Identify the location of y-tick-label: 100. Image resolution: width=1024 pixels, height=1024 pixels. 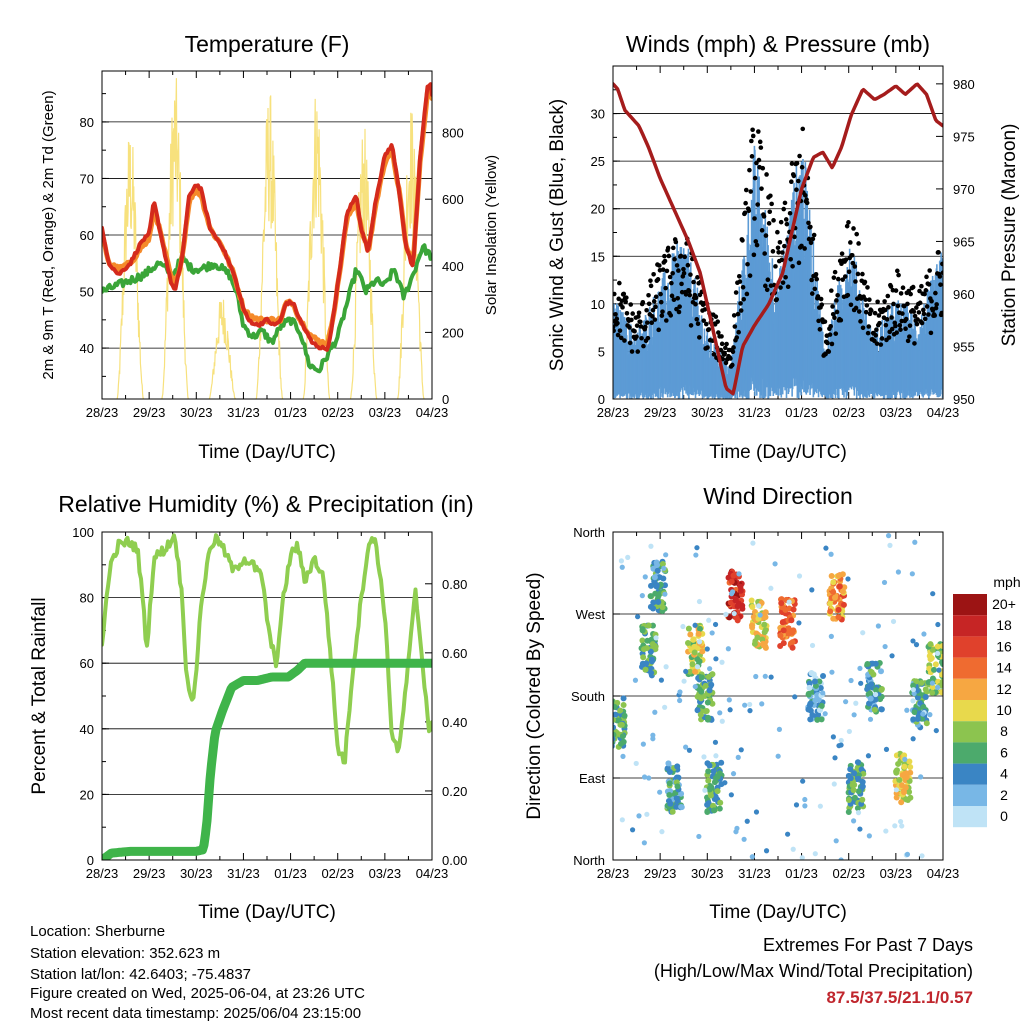
(83, 532).